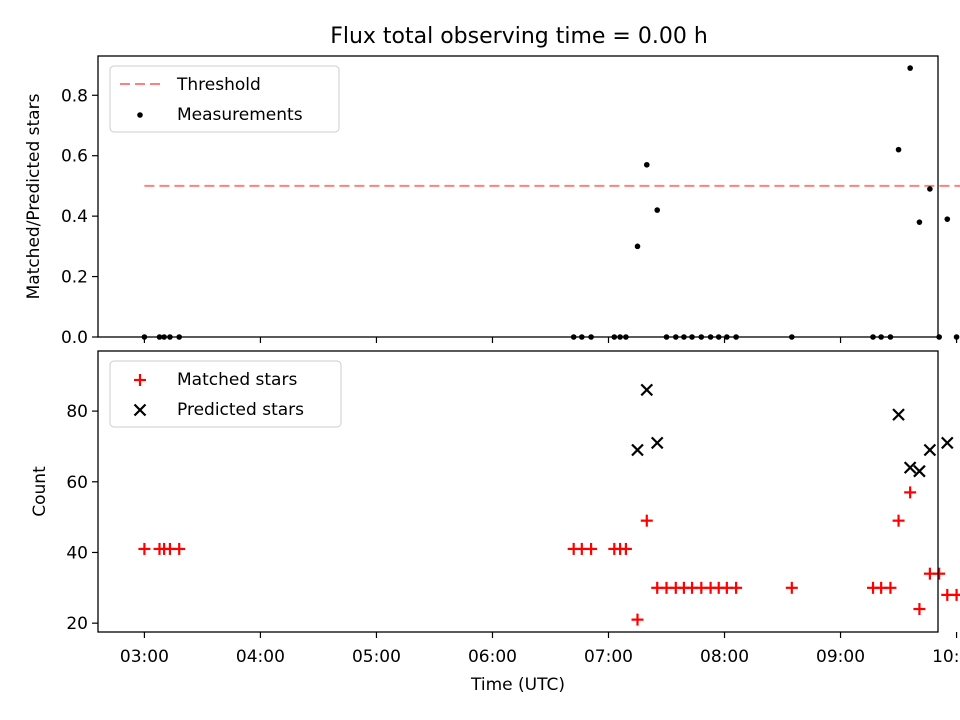 This screenshot has height=720, width=960. I want to click on top-y-axis-label: Matched/Predicted stars, so click(34, 196).